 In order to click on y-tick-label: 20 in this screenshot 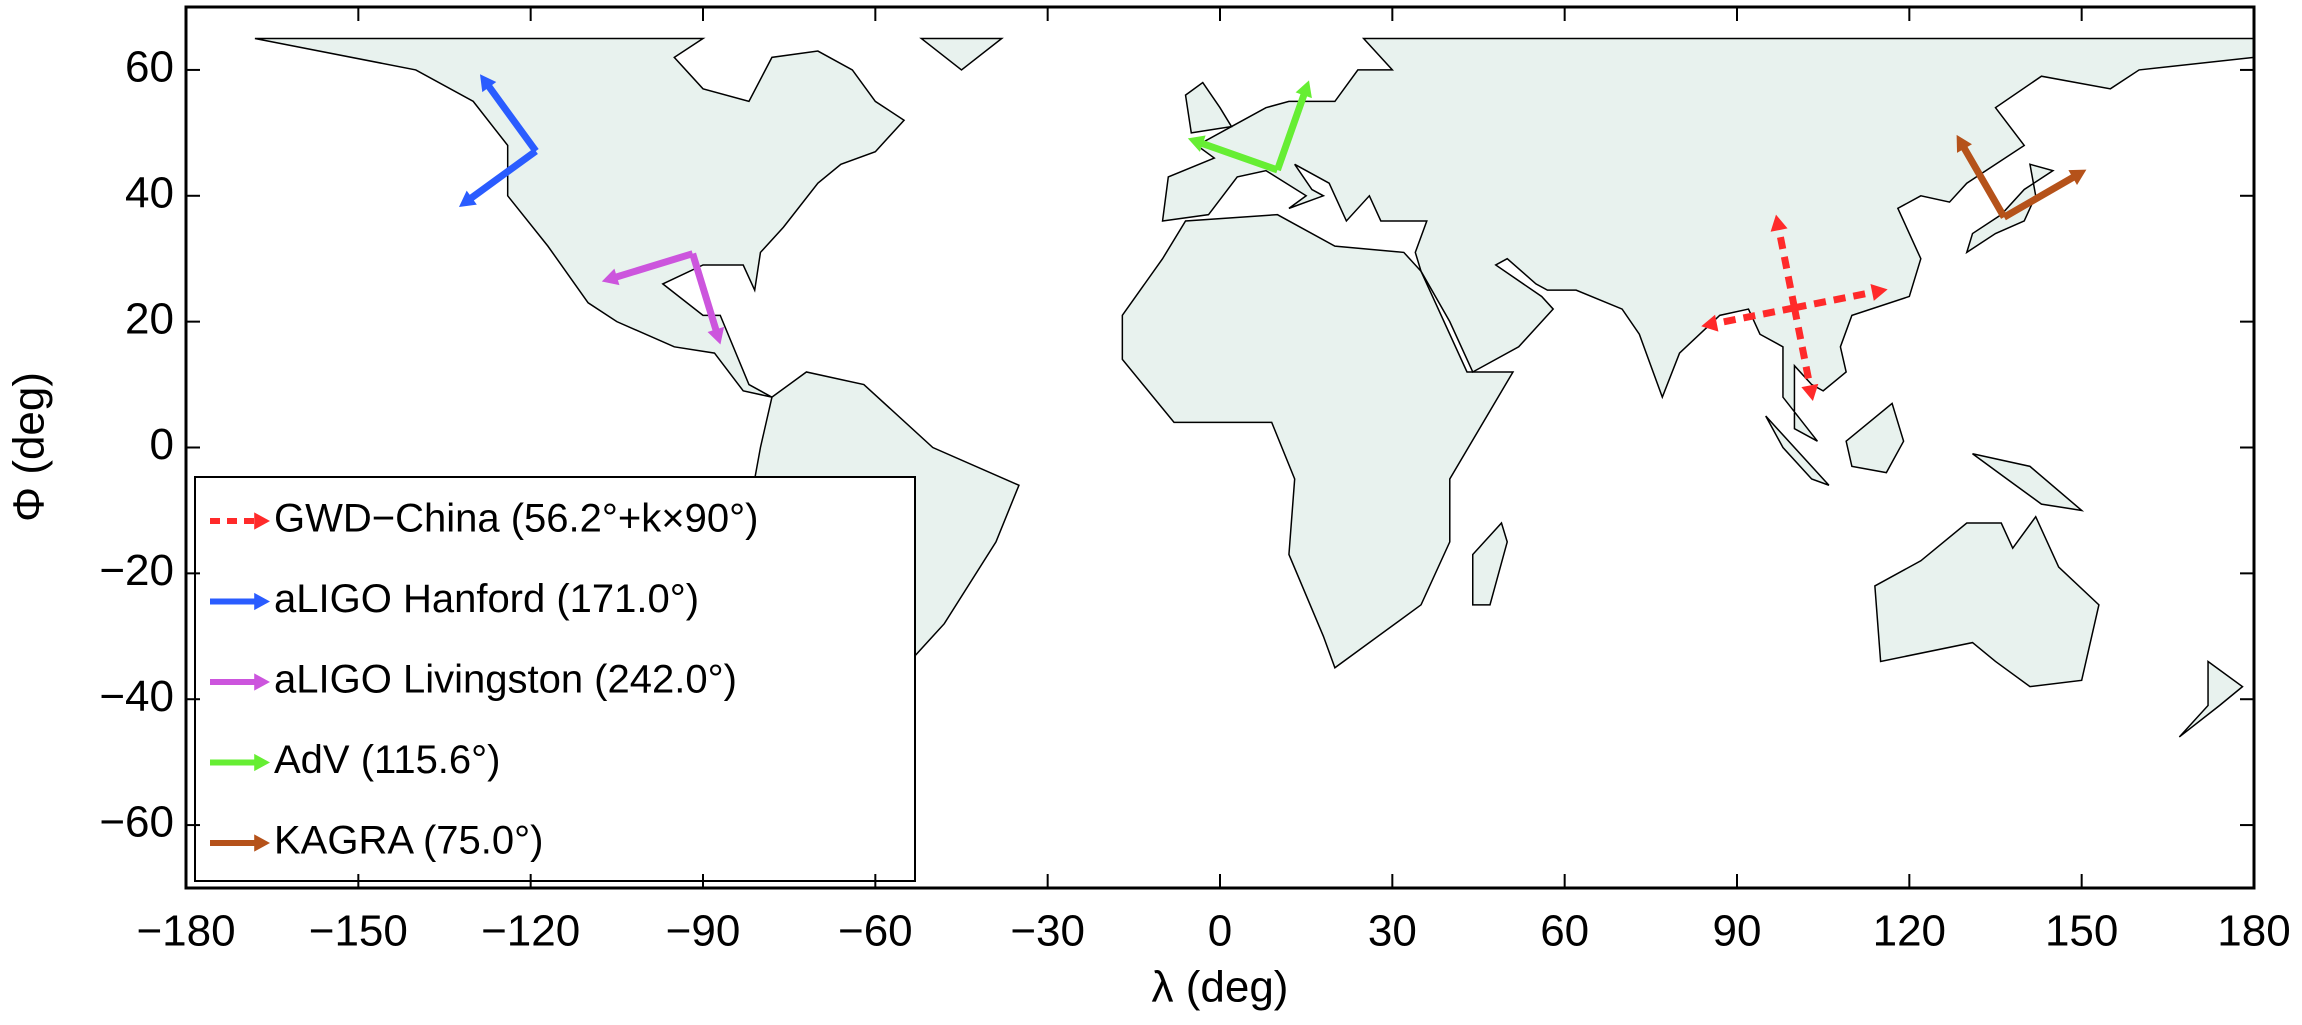, I will do `click(149, 318)`.